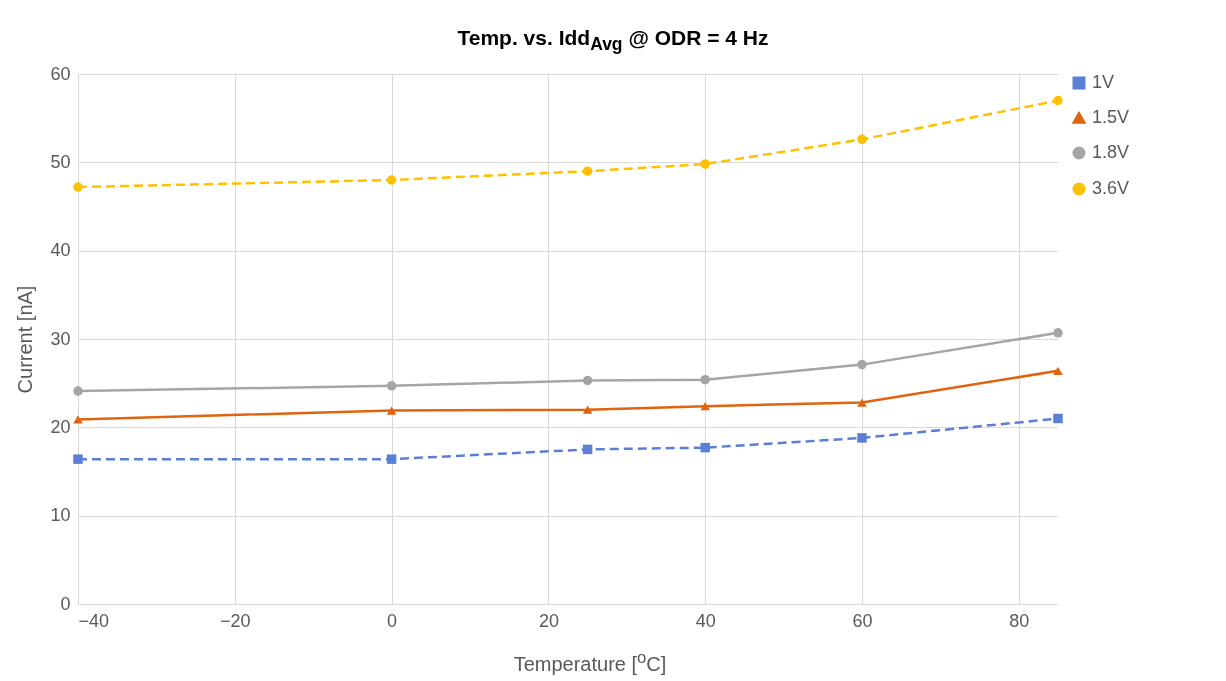 This screenshot has height=681, width=1226. I want to click on x-axis-title: Temperature [$^{o}$C], so click(590, 662).